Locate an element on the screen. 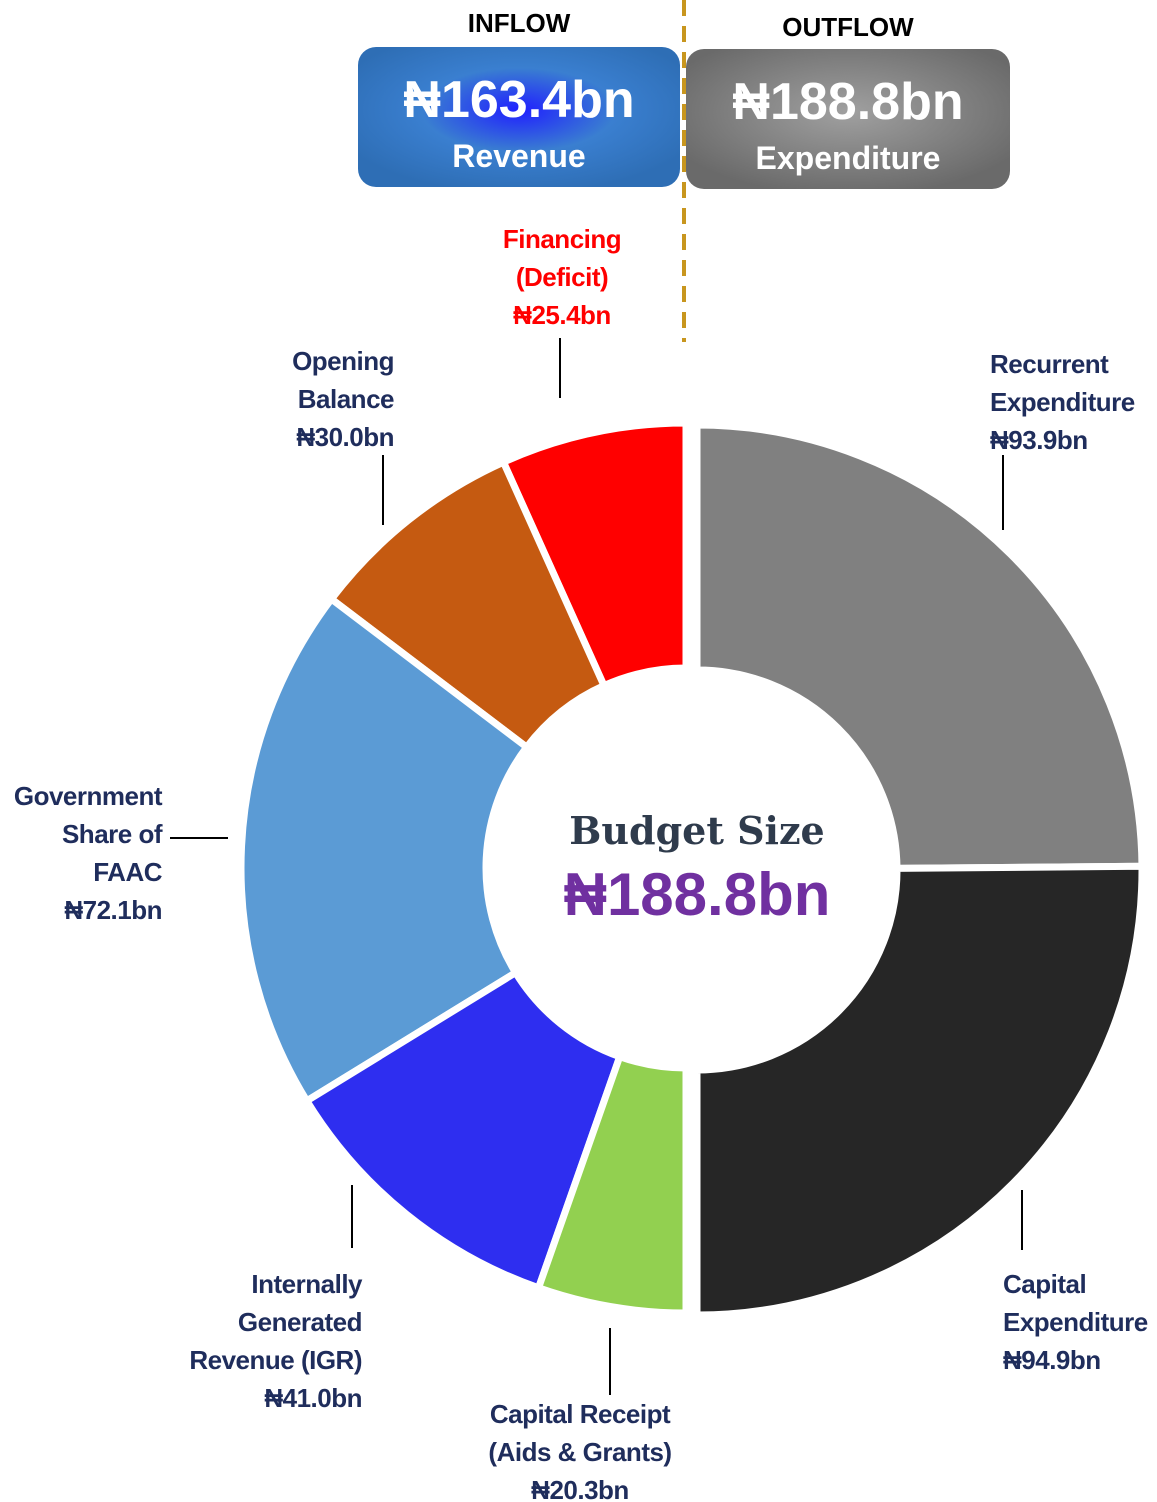 The height and width of the screenshot is (1502, 1157). value-label: ₦41.0bn is located at coordinates (313, 1398).